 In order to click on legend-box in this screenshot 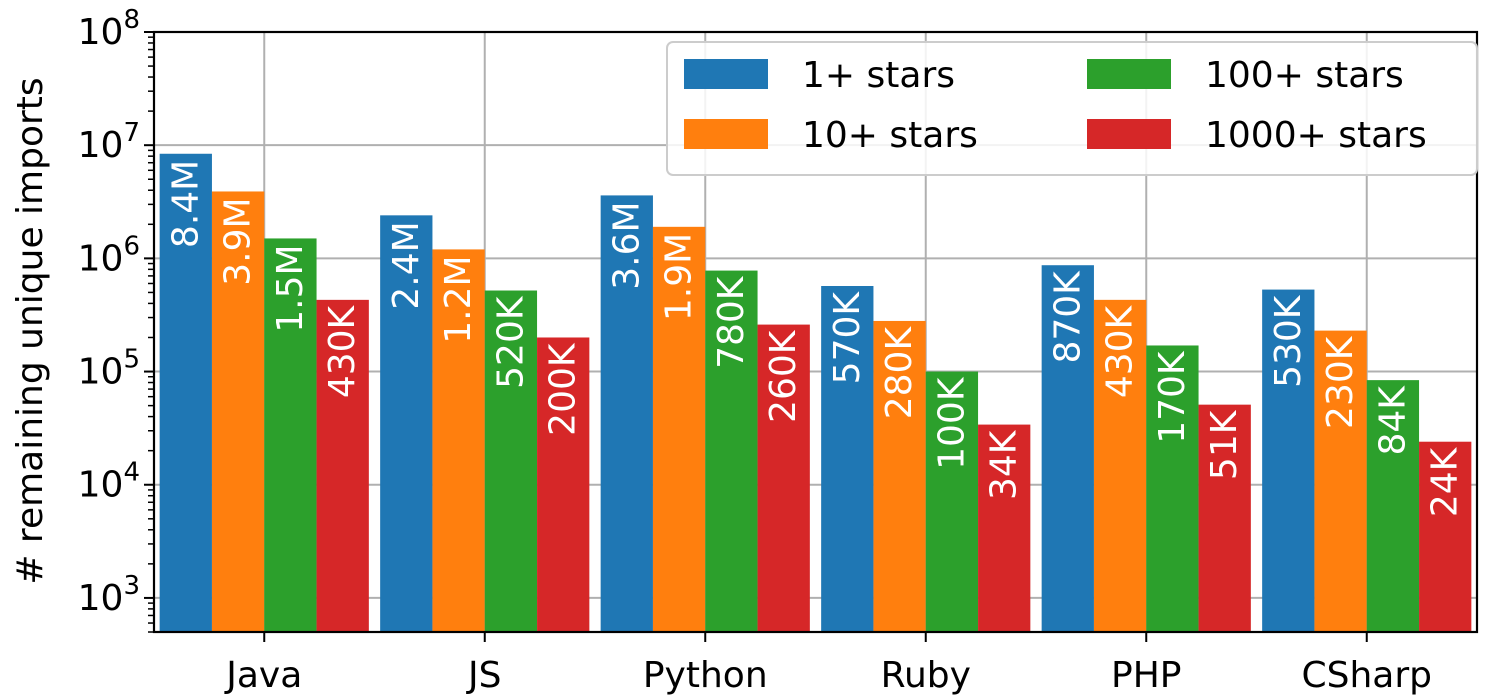, I will do `click(1072, 108)`.